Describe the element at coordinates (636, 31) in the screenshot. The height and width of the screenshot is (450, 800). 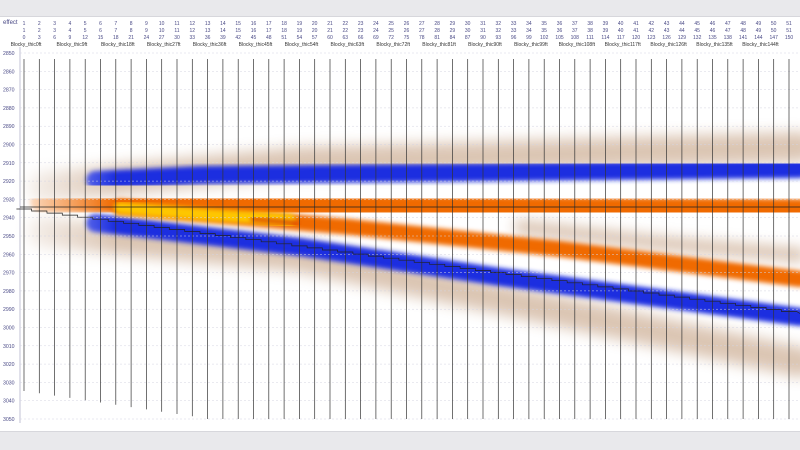
I see `trace-header-row2: 41` at that location.